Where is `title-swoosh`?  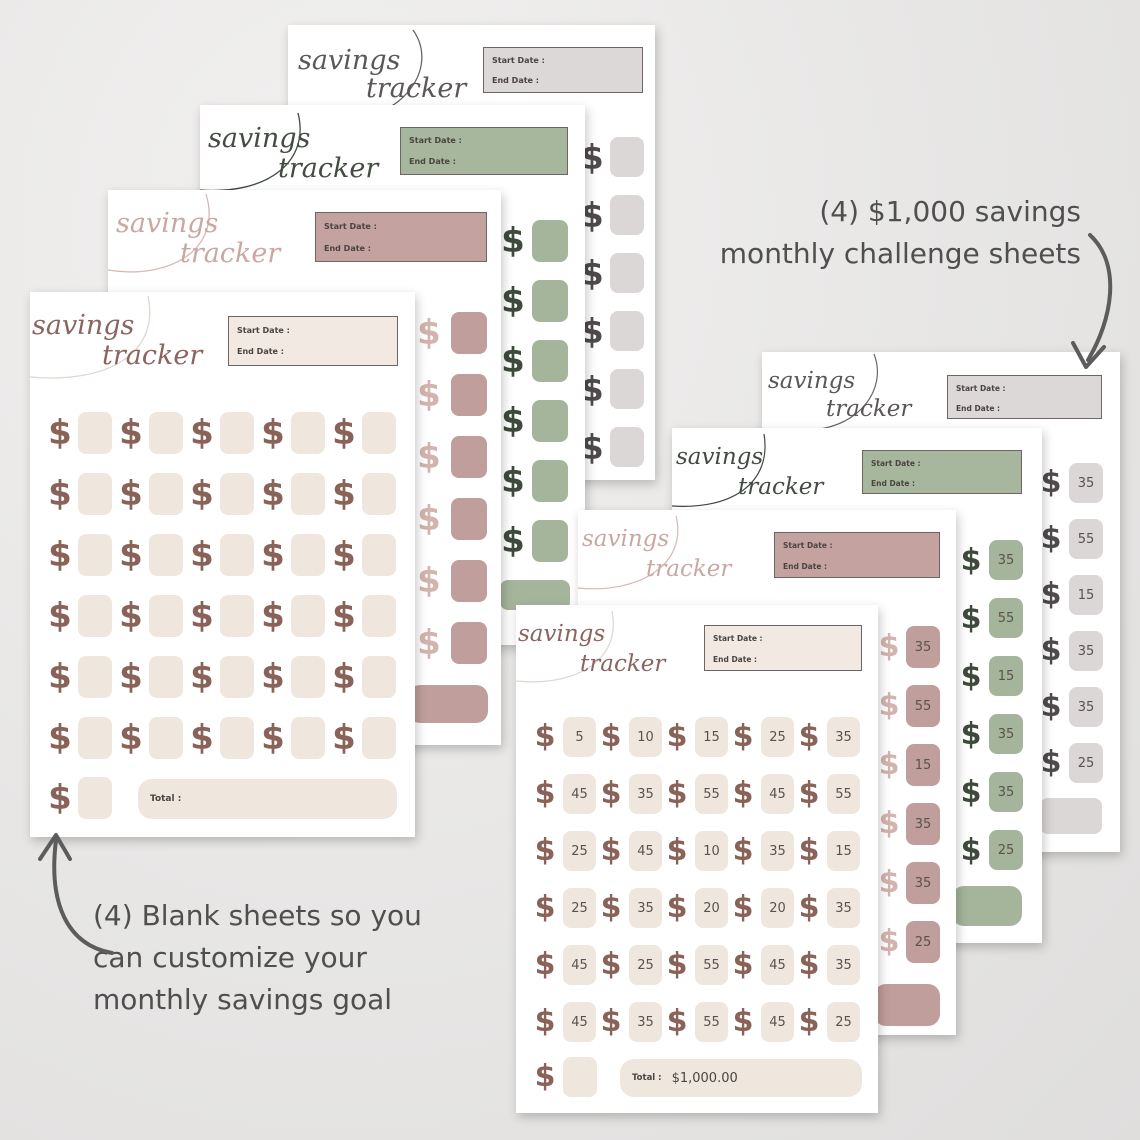 title-swoosh is located at coordinates (565, 646).